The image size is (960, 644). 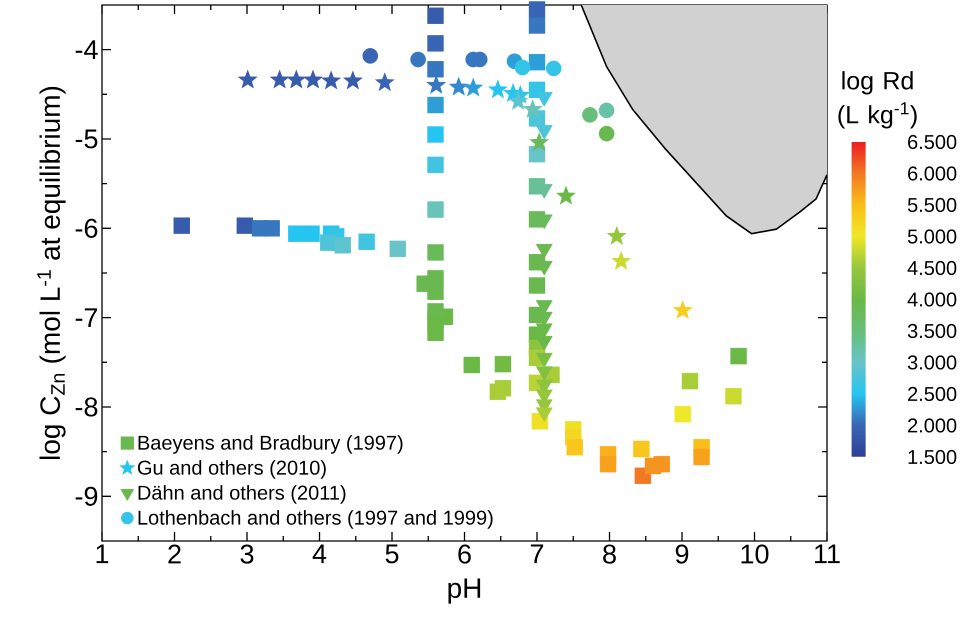 I want to click on x-tick-label: 9, so click(x=682, y=554).